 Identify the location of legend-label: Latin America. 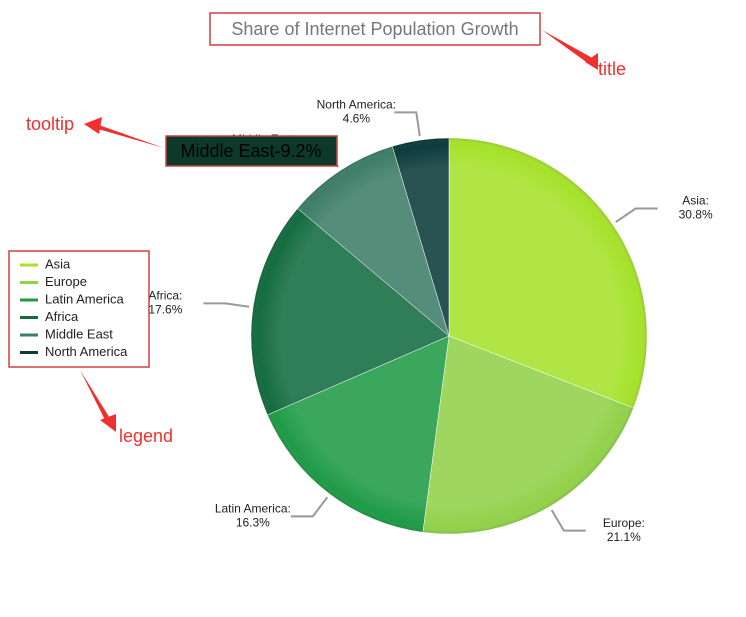
(85, 298).